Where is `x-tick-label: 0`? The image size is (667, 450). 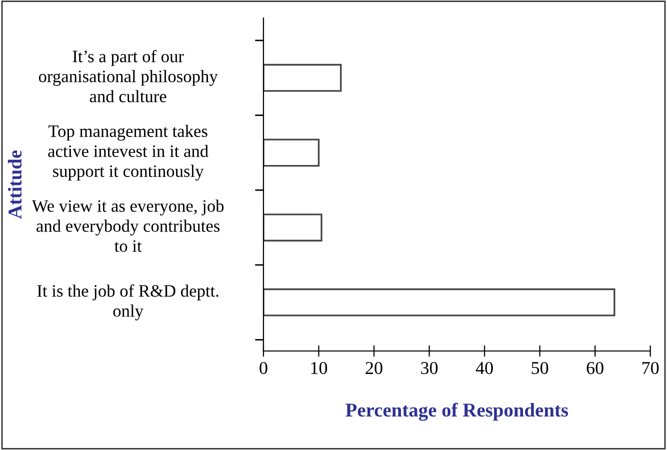
x-tick-label: 0 is located at coordinates (264, 368).